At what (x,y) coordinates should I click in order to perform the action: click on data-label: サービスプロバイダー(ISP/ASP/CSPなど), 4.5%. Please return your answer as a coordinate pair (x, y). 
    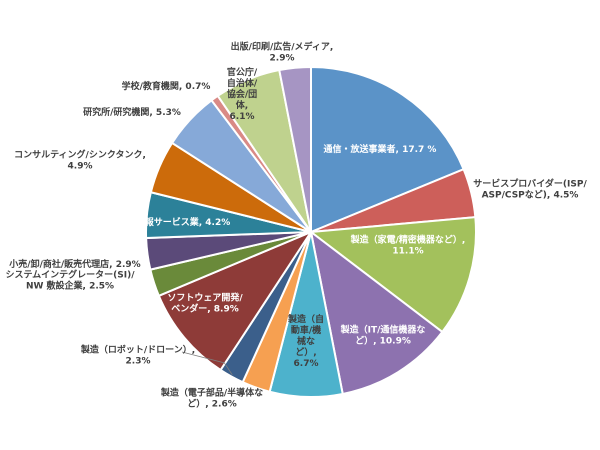
    Looking at the image, I should click on (530, 189).